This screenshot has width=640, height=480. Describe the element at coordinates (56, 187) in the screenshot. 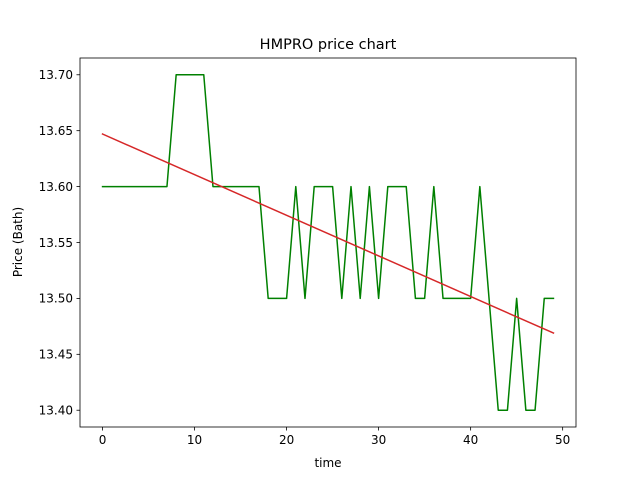

I see `y-tick-label: 13.60` at that location.